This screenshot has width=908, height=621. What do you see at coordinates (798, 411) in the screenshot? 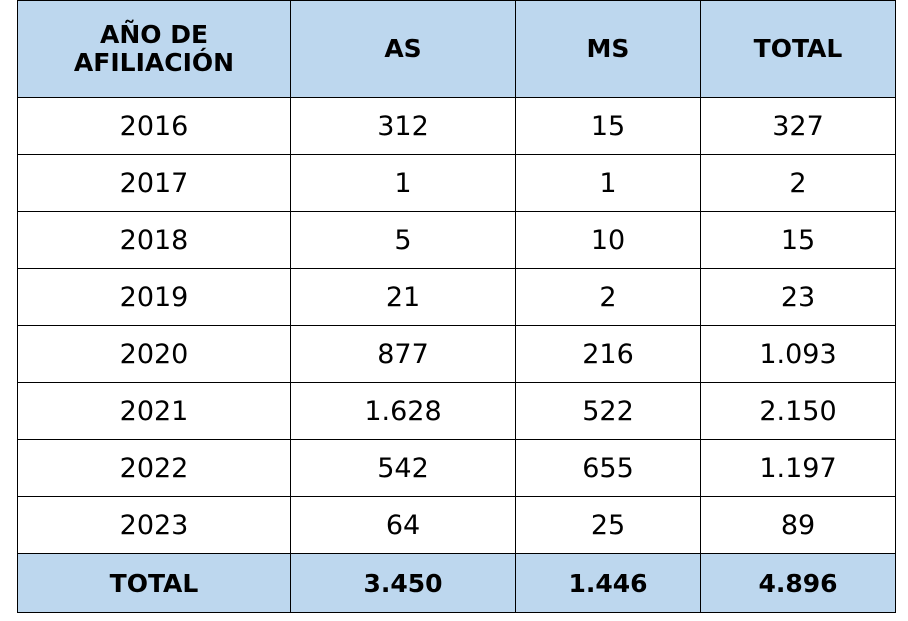
I see `table-cell: 2.150` at bounding box center [798, 411].